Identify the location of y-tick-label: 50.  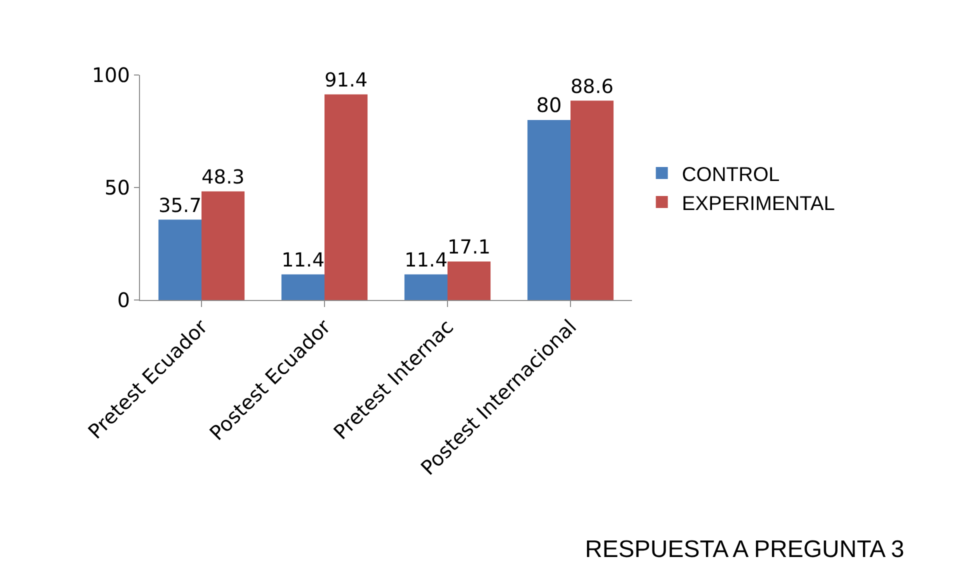
(117, 188).